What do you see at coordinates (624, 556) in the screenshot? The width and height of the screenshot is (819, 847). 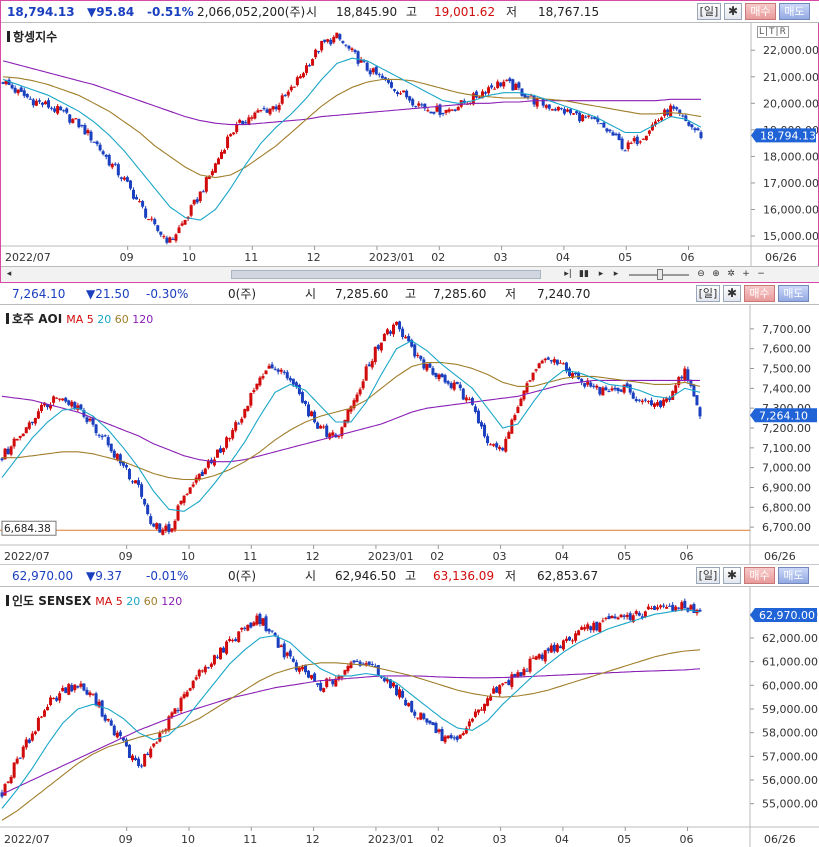 I see `x-tick-label: 05` at bounding box center [624, 556].